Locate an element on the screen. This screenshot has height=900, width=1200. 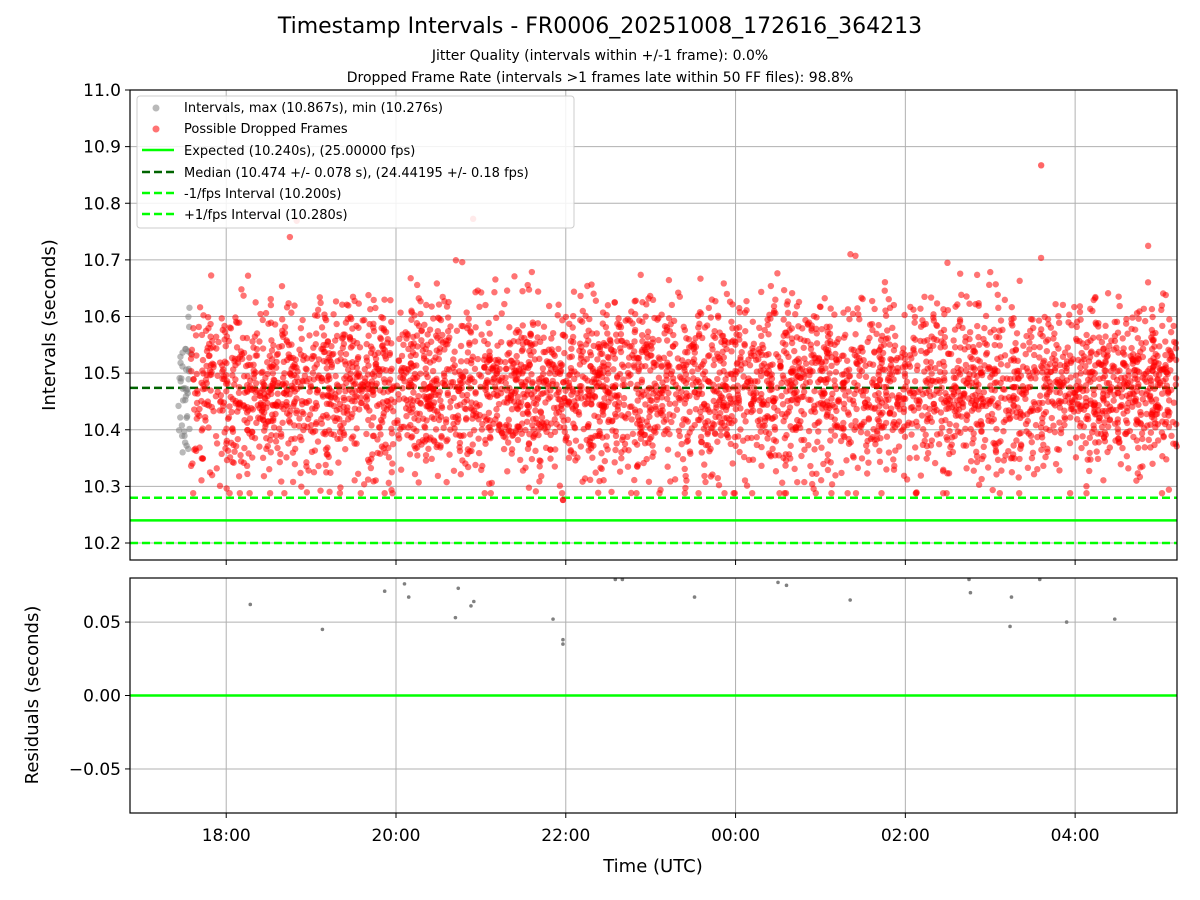
legend-label-plus-fps: +1/fps Interval (10.280s) is located at coordinates (266, 215).